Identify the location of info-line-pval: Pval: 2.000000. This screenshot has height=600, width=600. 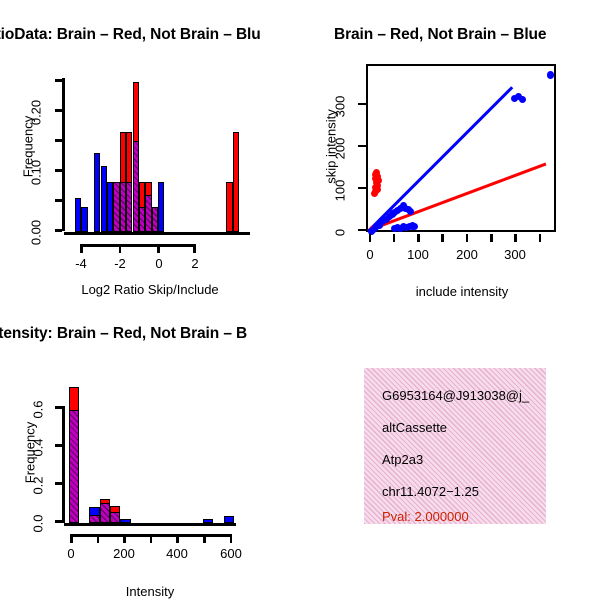
(425, 516).